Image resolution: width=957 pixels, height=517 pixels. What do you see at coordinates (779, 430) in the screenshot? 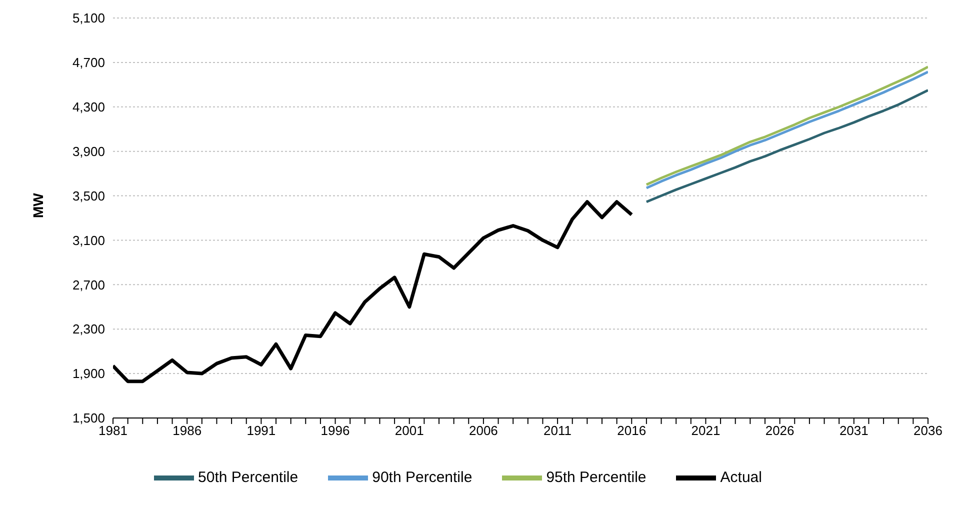
I see `x-tick-label: 2026` at bounding box center [779, 430].